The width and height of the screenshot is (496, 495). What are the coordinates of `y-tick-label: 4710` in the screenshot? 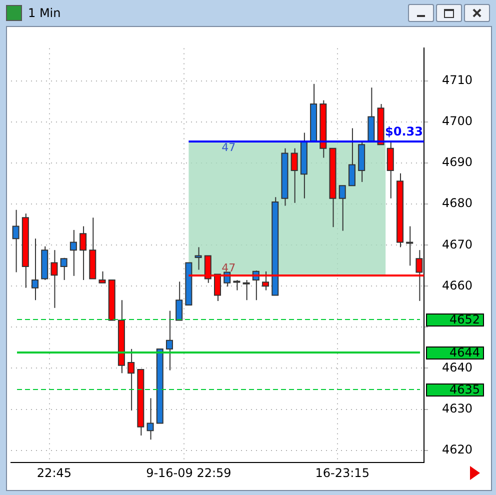 It's located at (457, 80).